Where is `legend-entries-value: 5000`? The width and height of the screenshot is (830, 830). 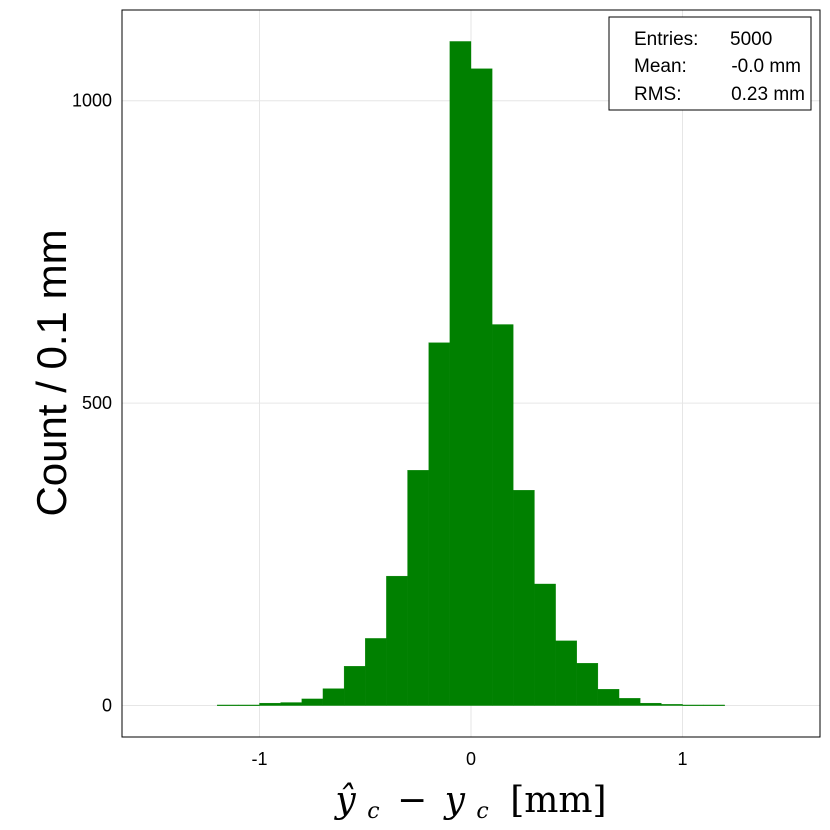
legend-entries-value: 5000 is located at coordinates (751, 39).